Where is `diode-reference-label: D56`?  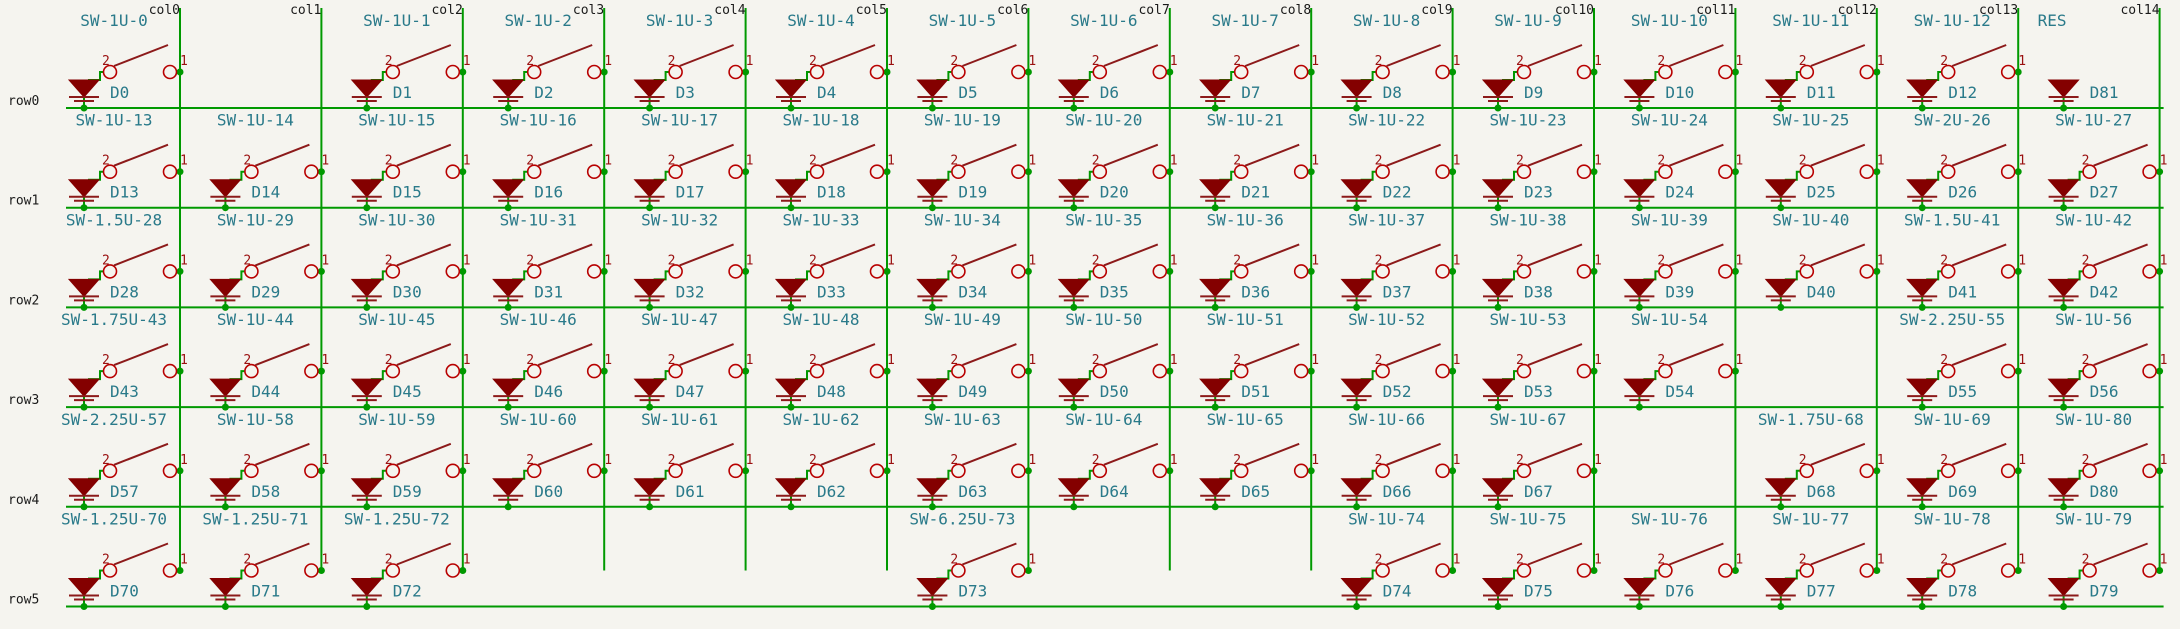
diode-reference-label: D56 is located at coordinates (2104, 391).